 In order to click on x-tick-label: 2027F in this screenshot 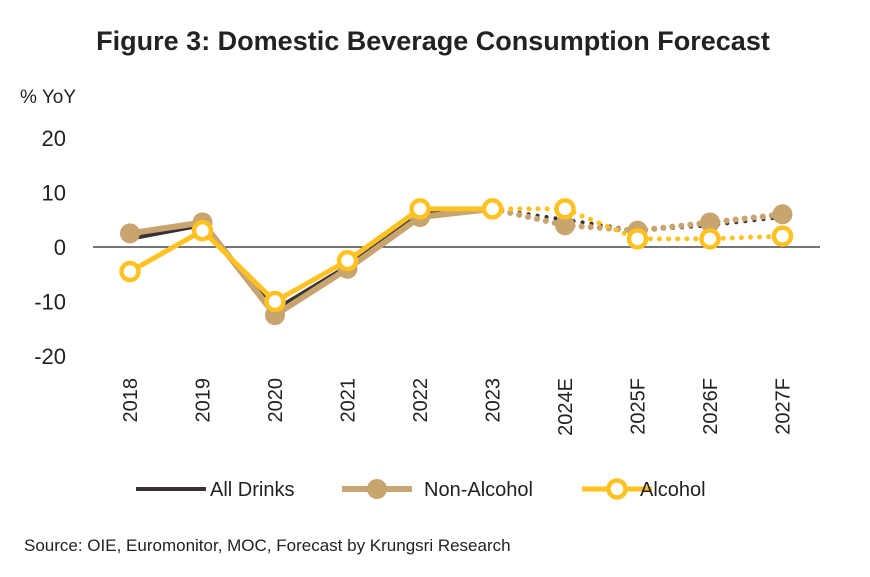, I will do `click(784, 406)`.